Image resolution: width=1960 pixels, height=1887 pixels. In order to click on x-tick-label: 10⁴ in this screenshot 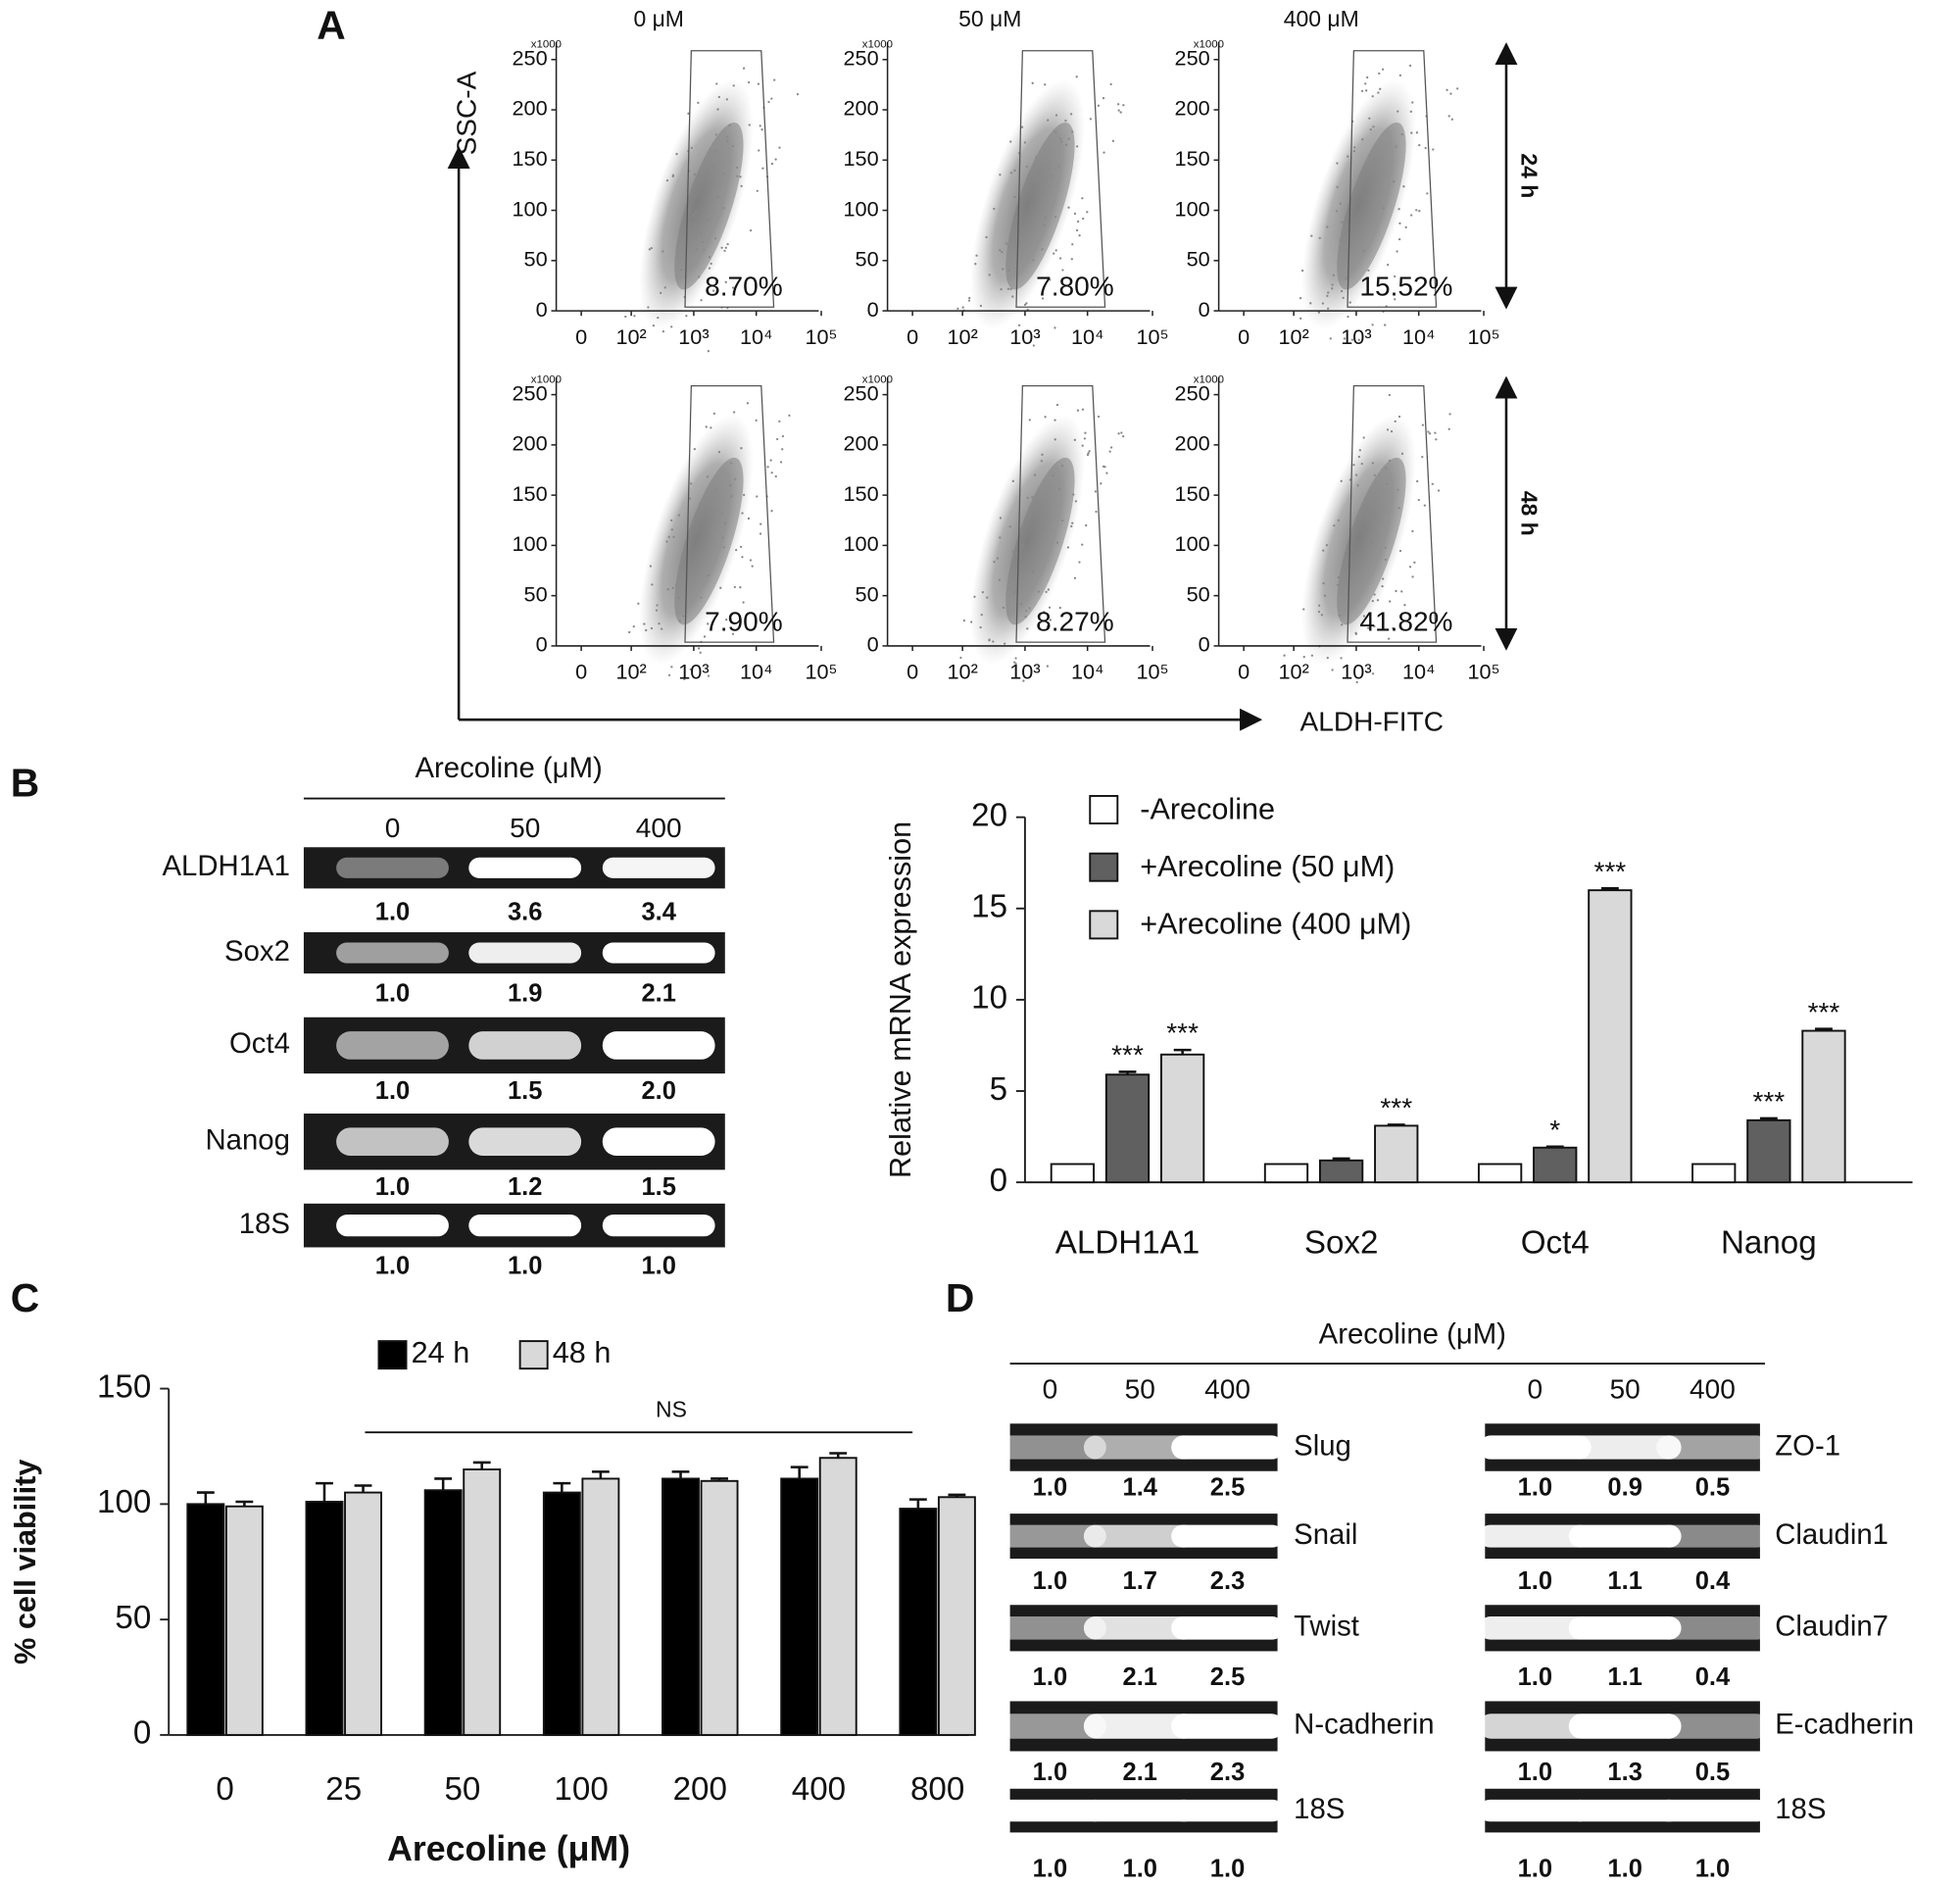, I will do `click(1418, 336)`.